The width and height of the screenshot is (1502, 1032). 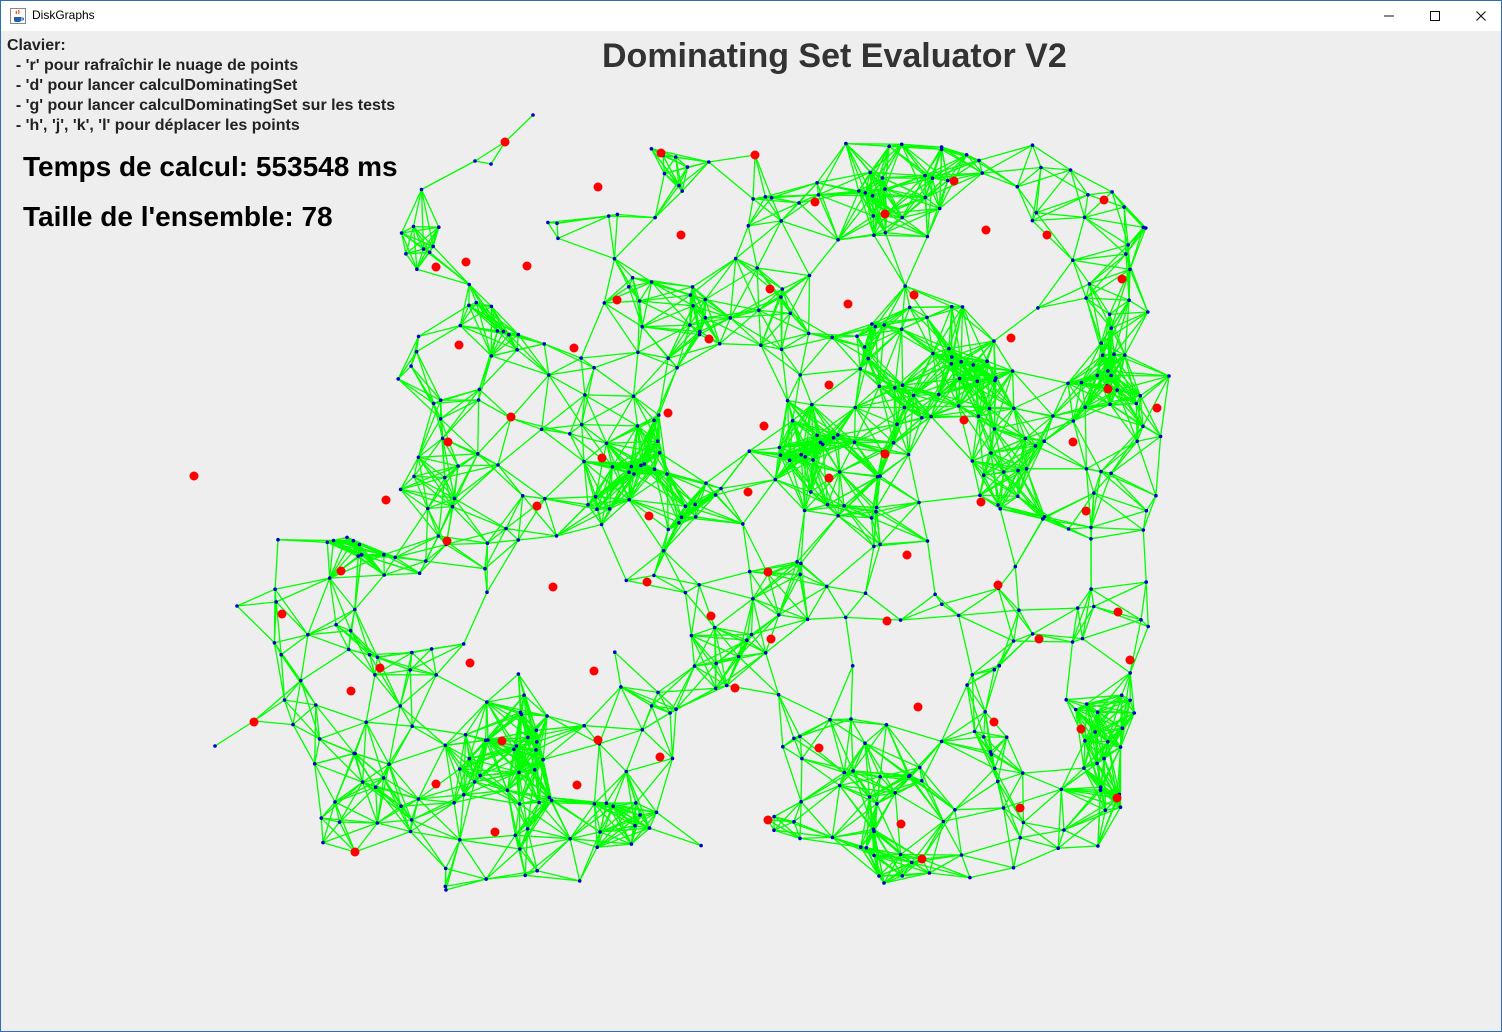 What do you see at coordinates (1389, 16) in the screenshot?
I see `minimize-button` at bounding box center [1389, 16].